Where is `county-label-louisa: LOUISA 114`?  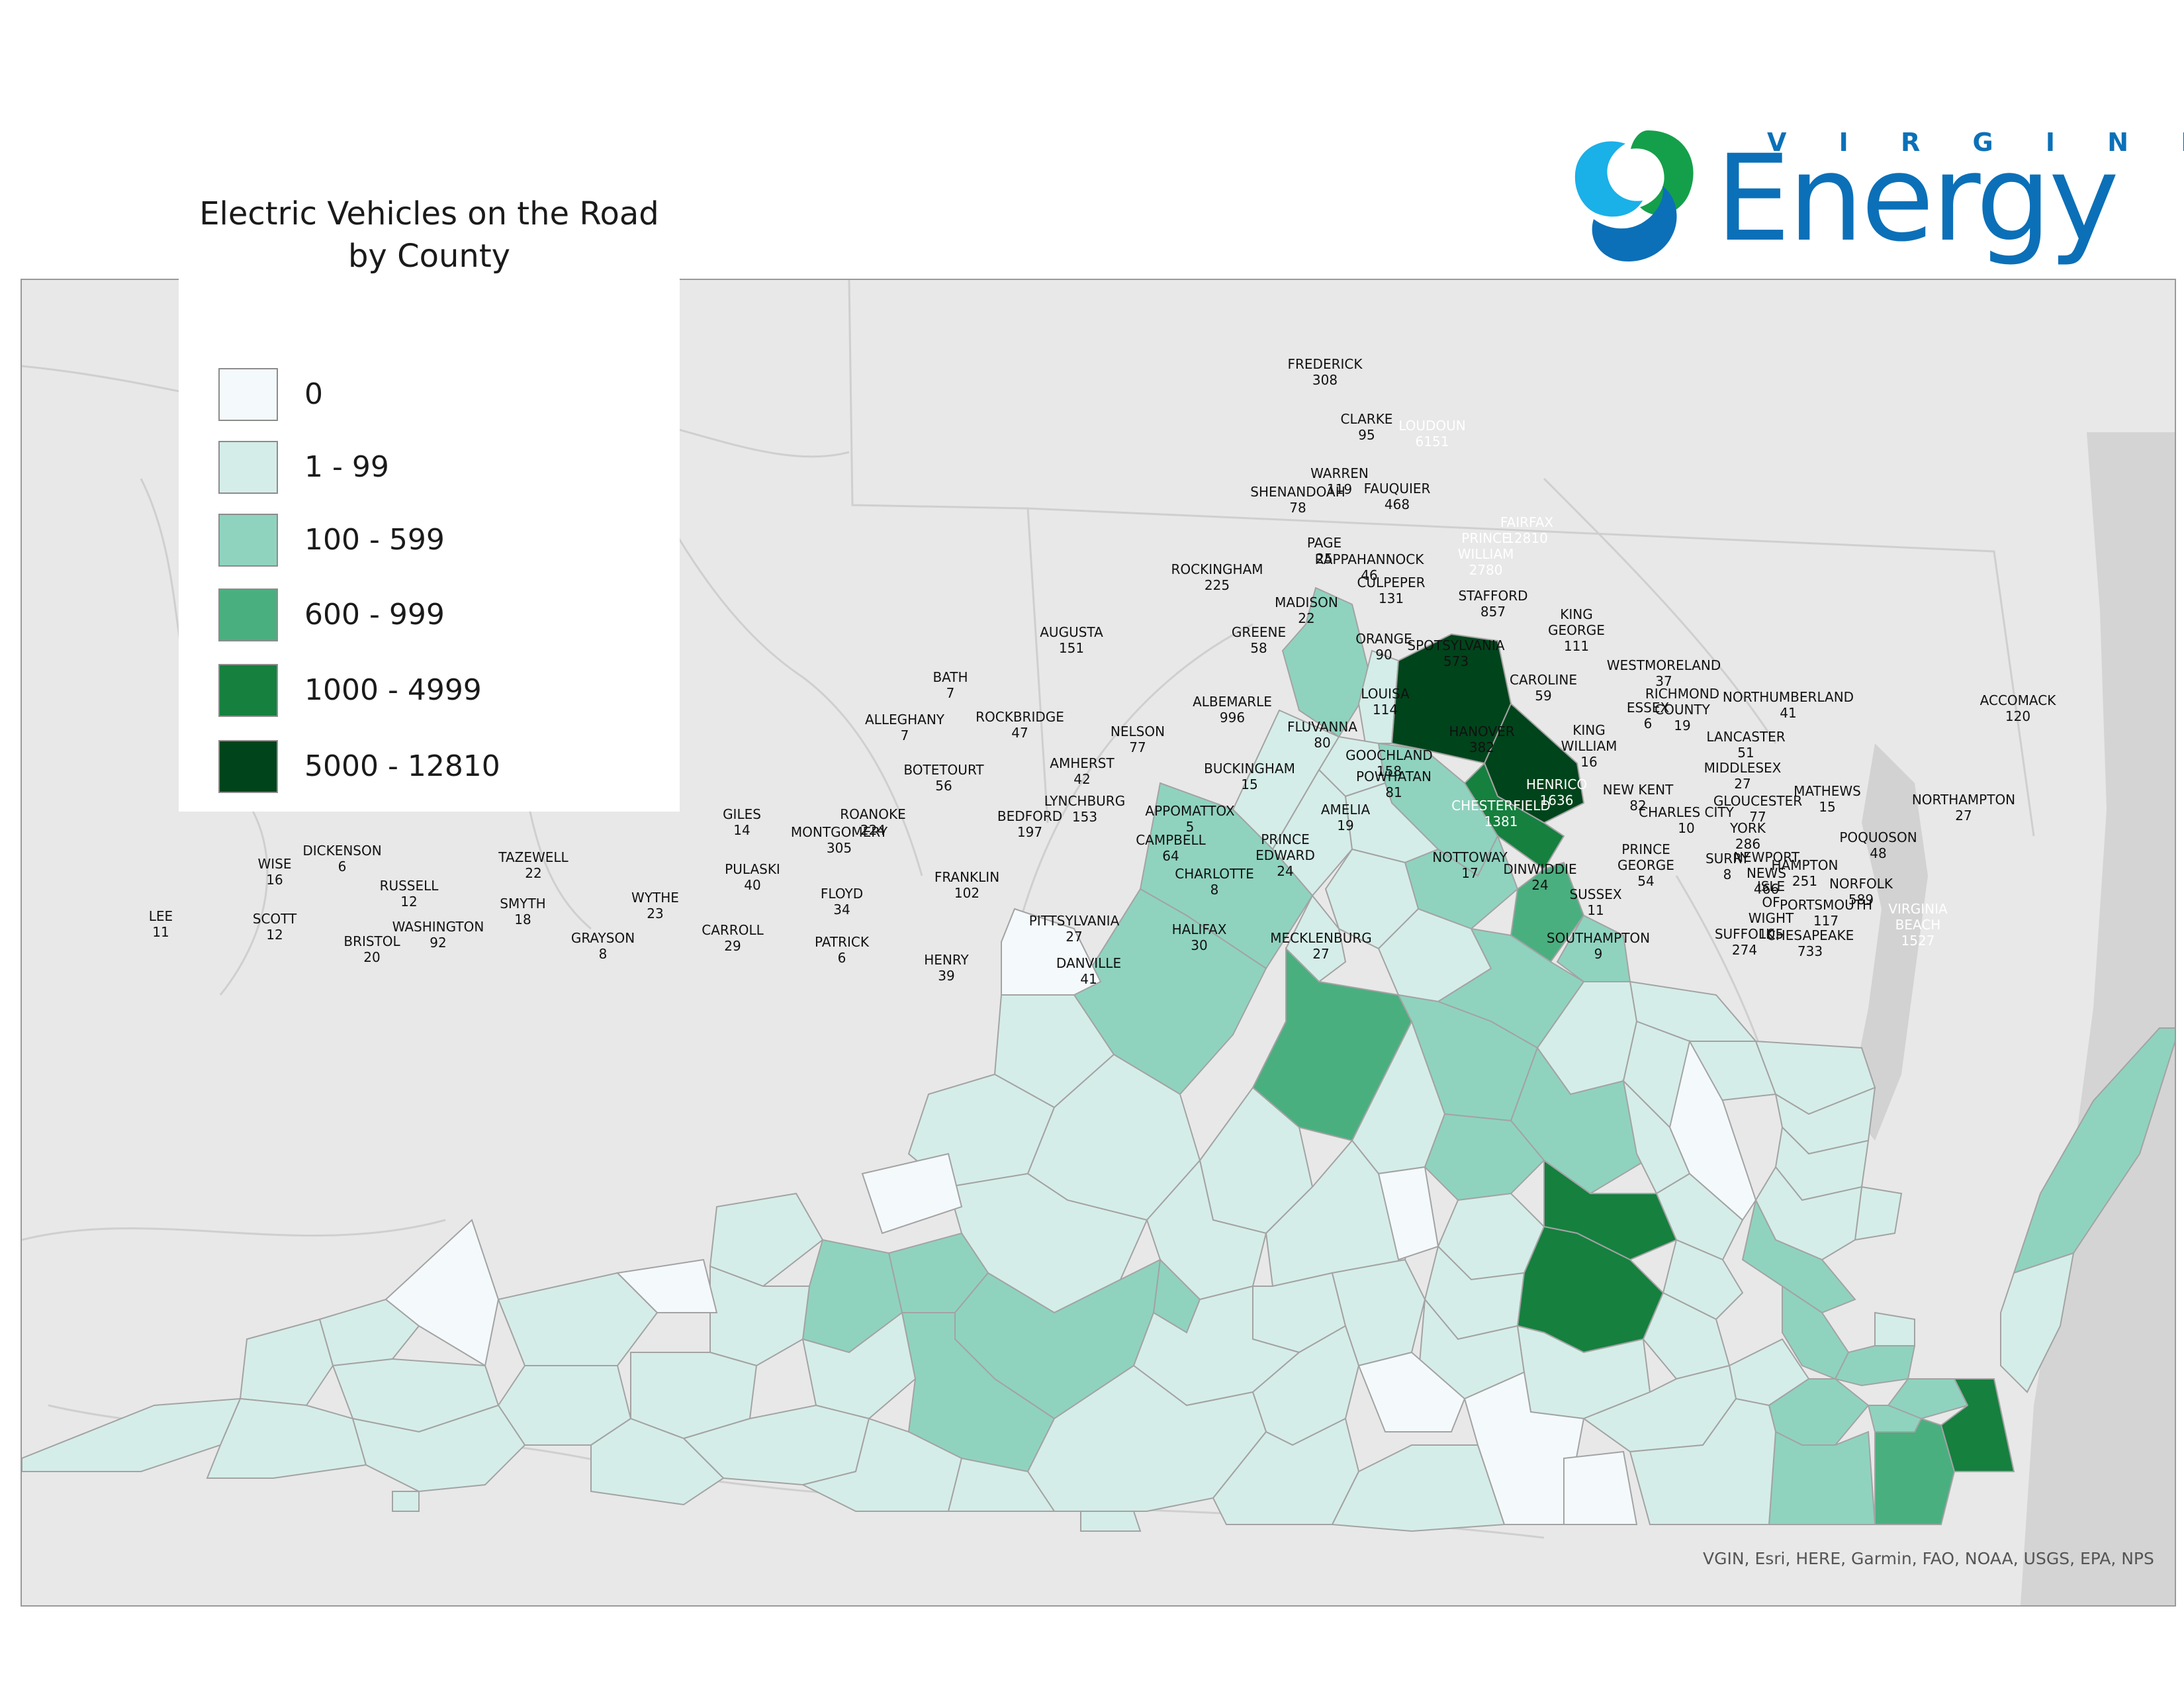
county-label-louisa: LOUISA 114 is located at coordinates (1385, 702).